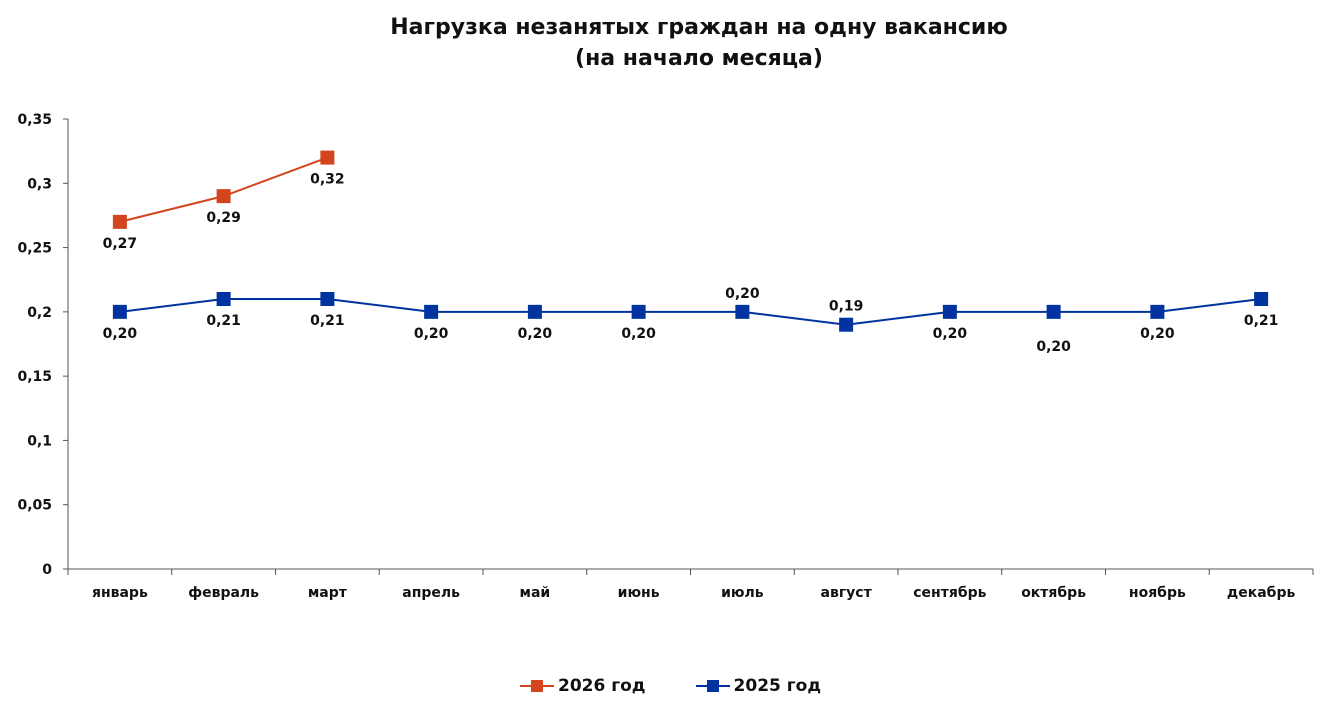  What do you see at coordinates (120, 593) in the screenshot?
I see `x-tick-label: январь` at bounding box center [120, 593].